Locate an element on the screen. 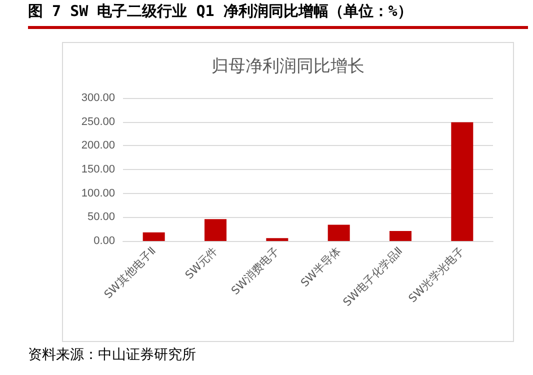  chart-title: 图 7 SW 电子二级行业 Q1 净利润同比增幅（单位：%） is located at coordinates (278, 15).